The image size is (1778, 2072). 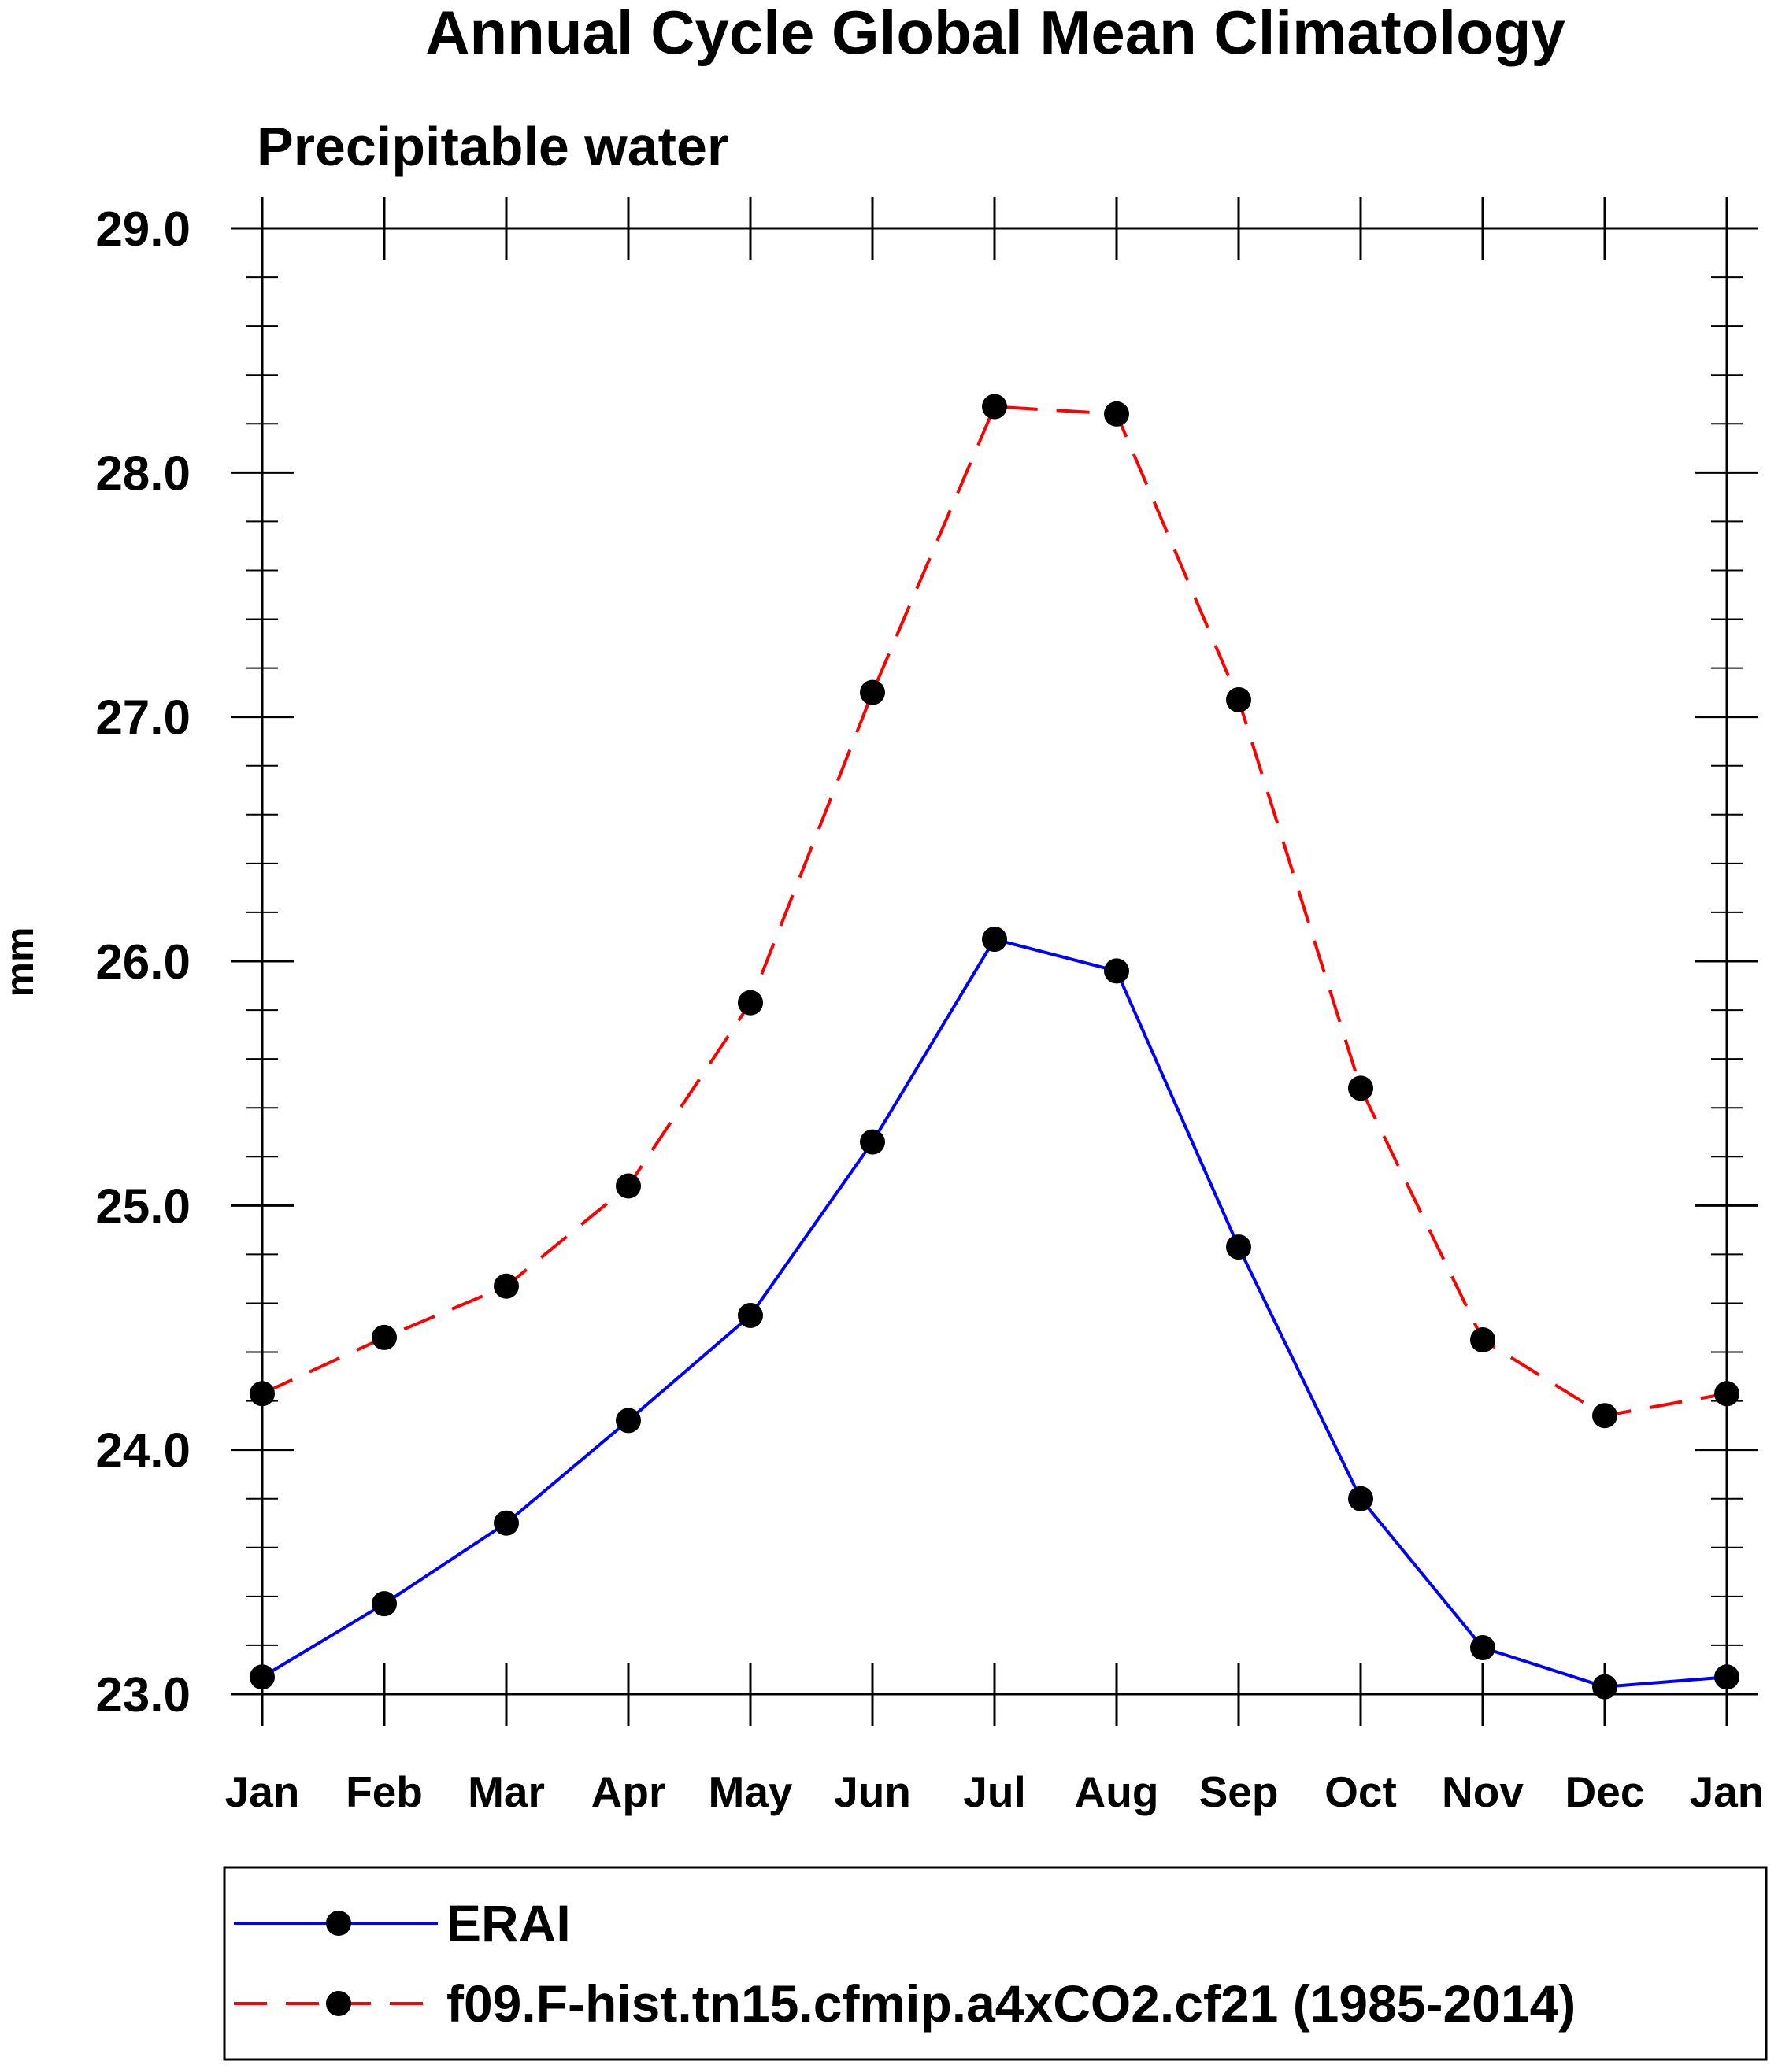 I want to click on chart-subtitle: Precipitable water, so click(x=492, y=146).